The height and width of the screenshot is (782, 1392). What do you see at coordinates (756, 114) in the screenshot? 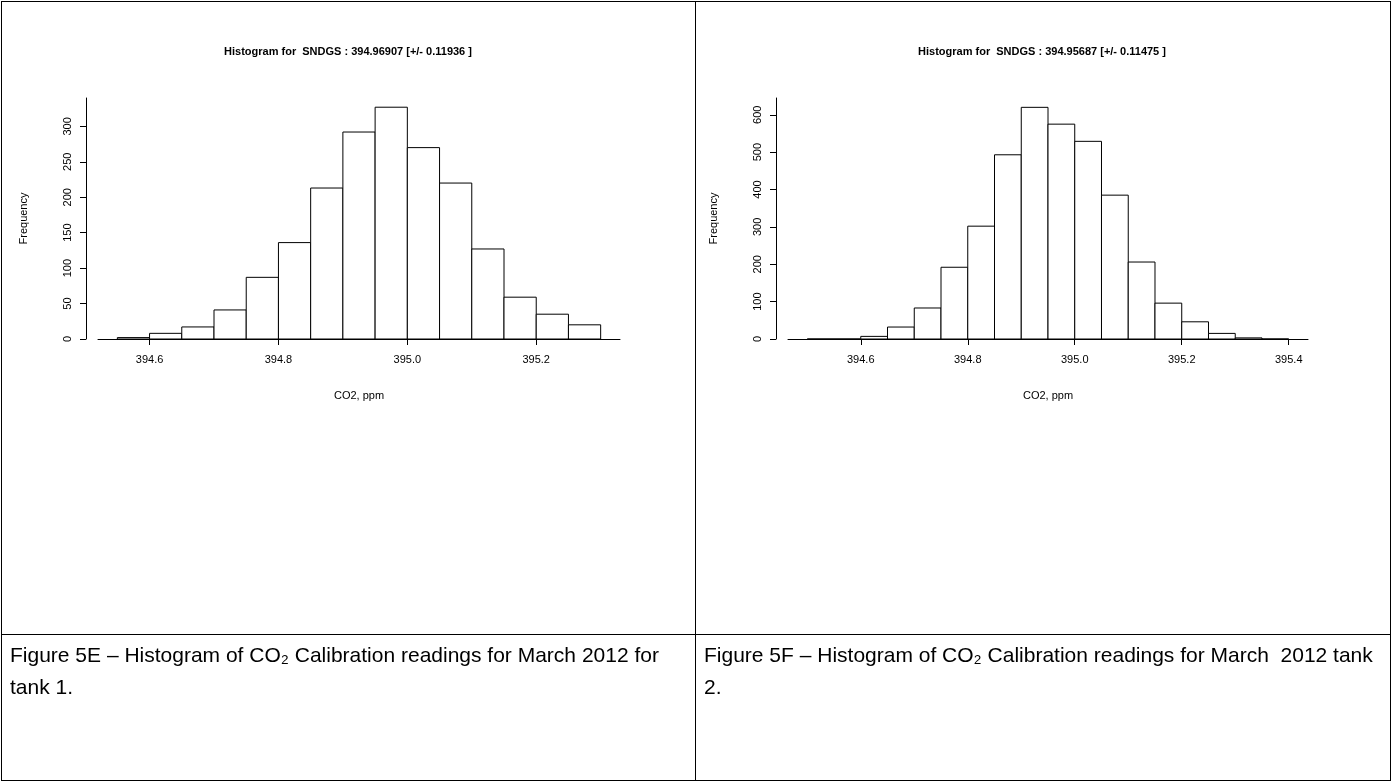
I see `y-tick-label: 600` at bounding box center [756, 114].